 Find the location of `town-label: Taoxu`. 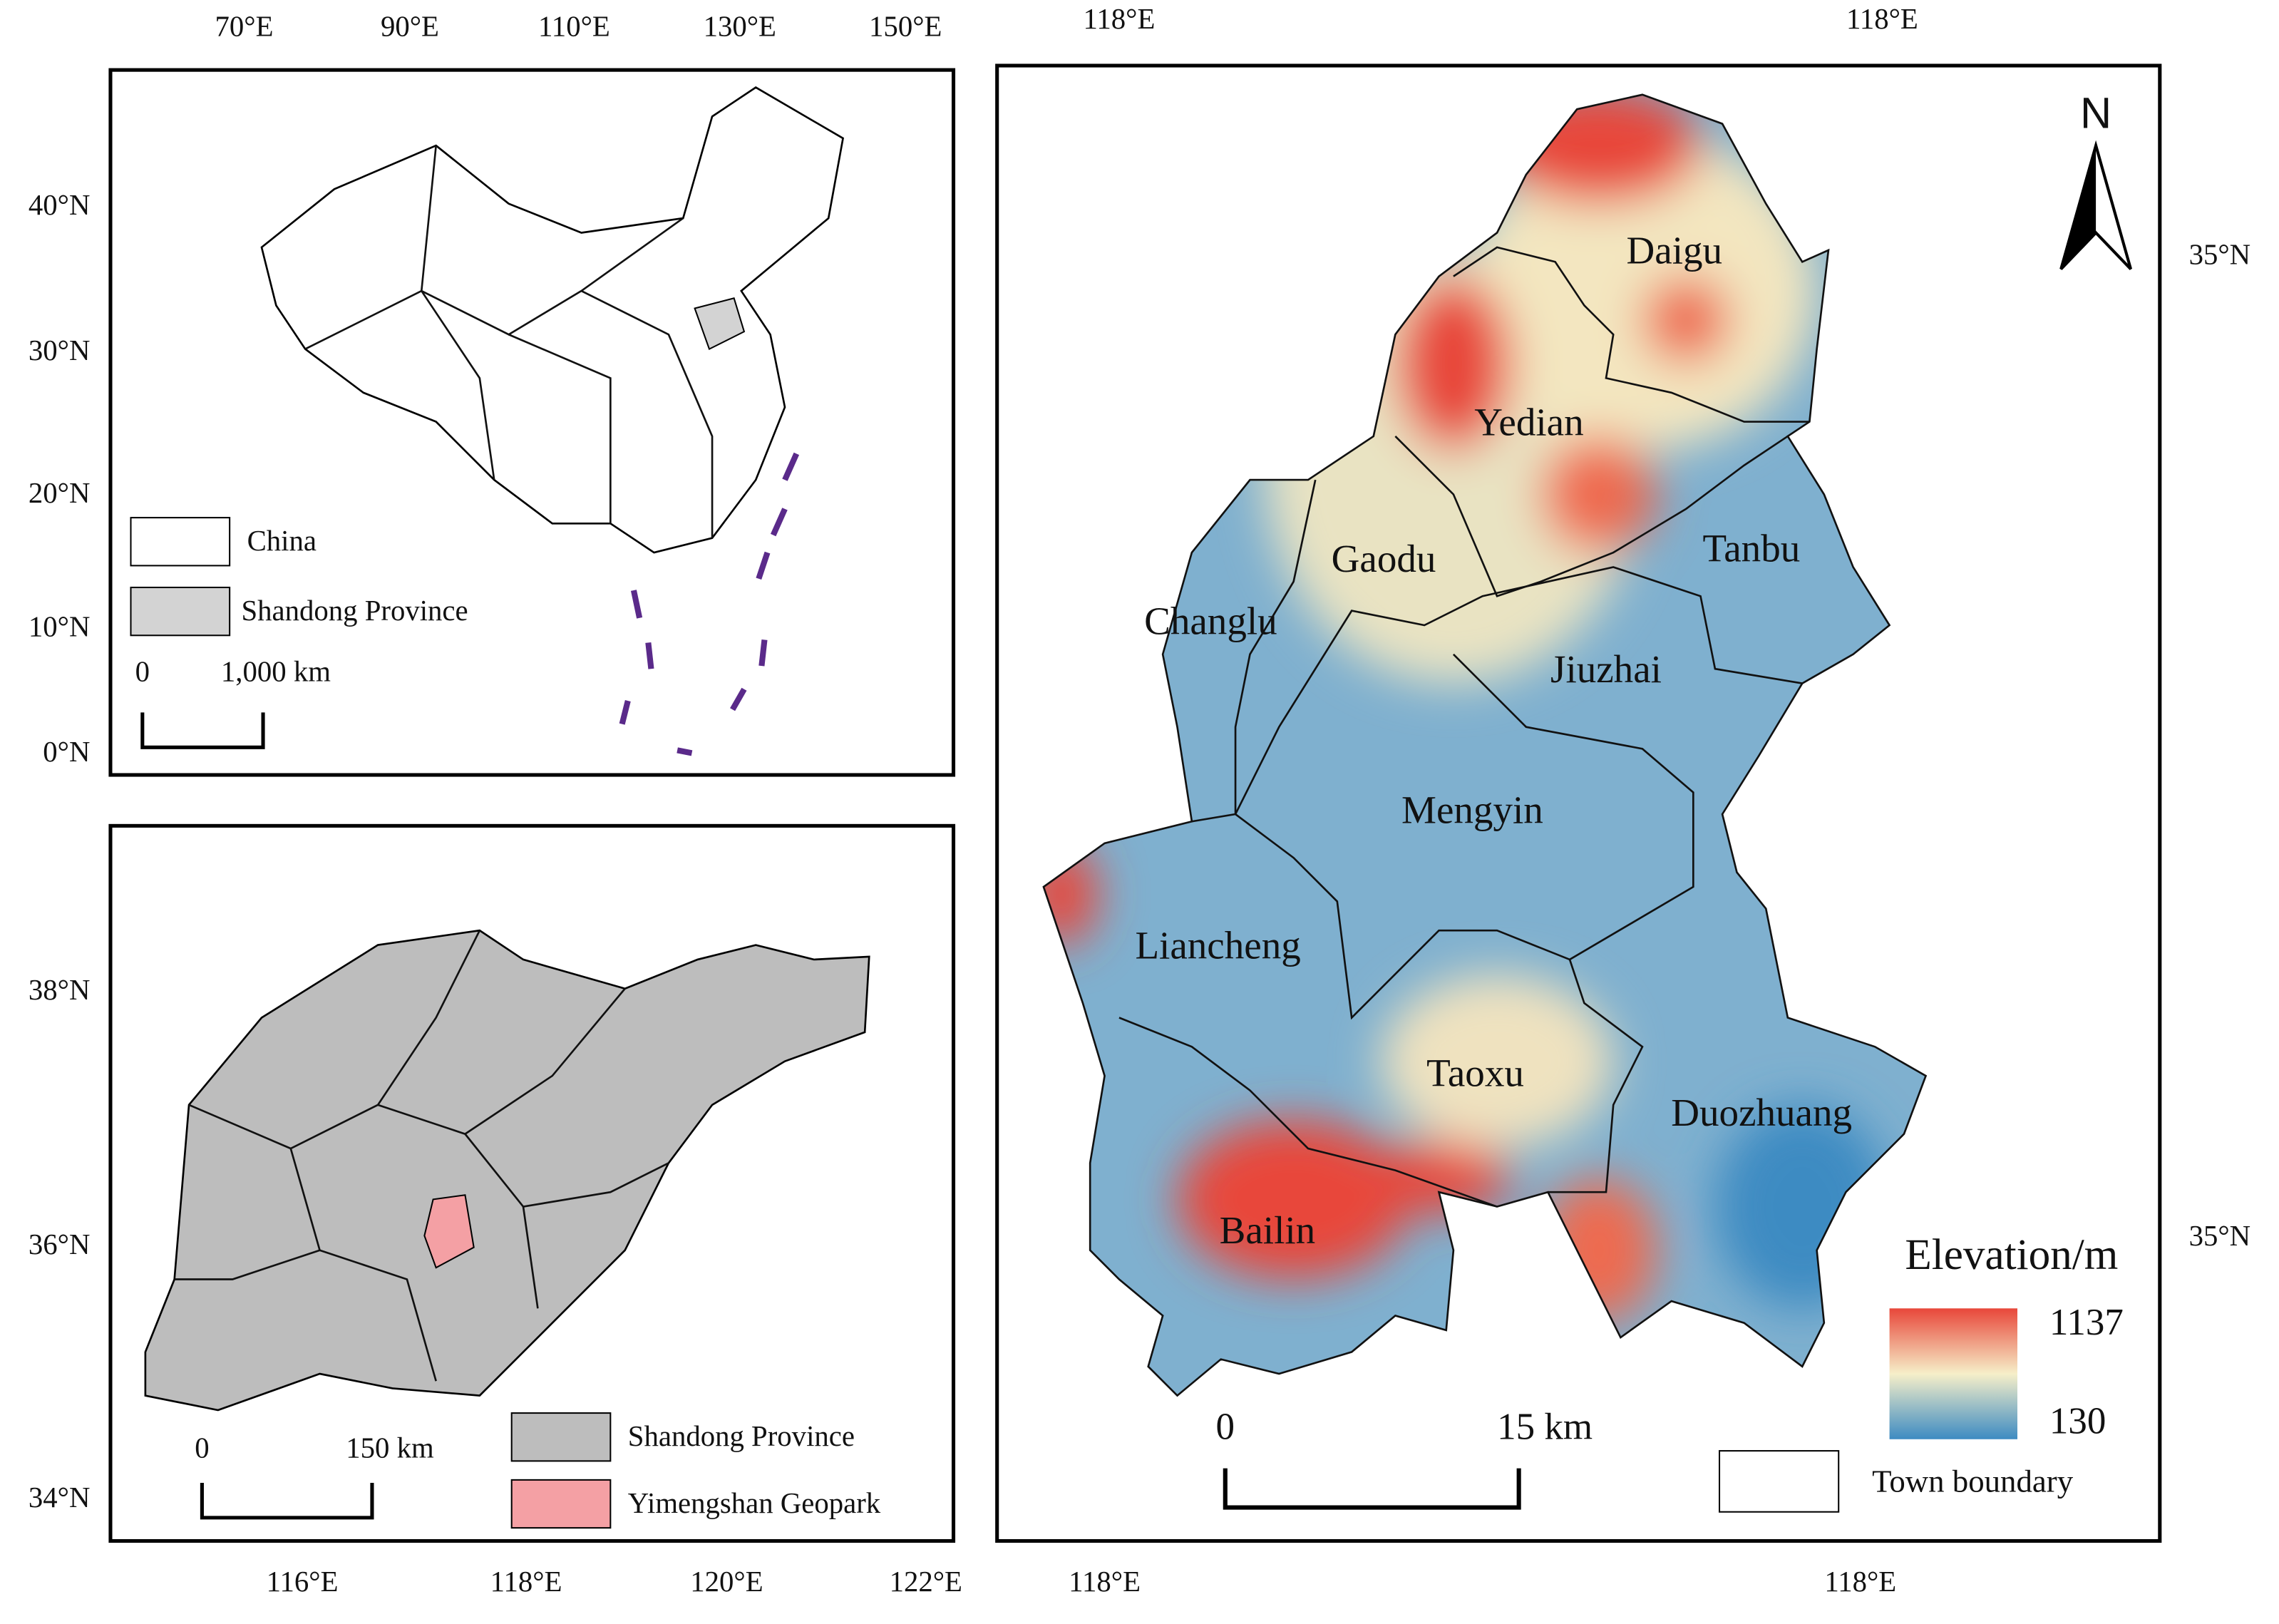

town-label: Taoxu is located at coordinates (1475, 1073).